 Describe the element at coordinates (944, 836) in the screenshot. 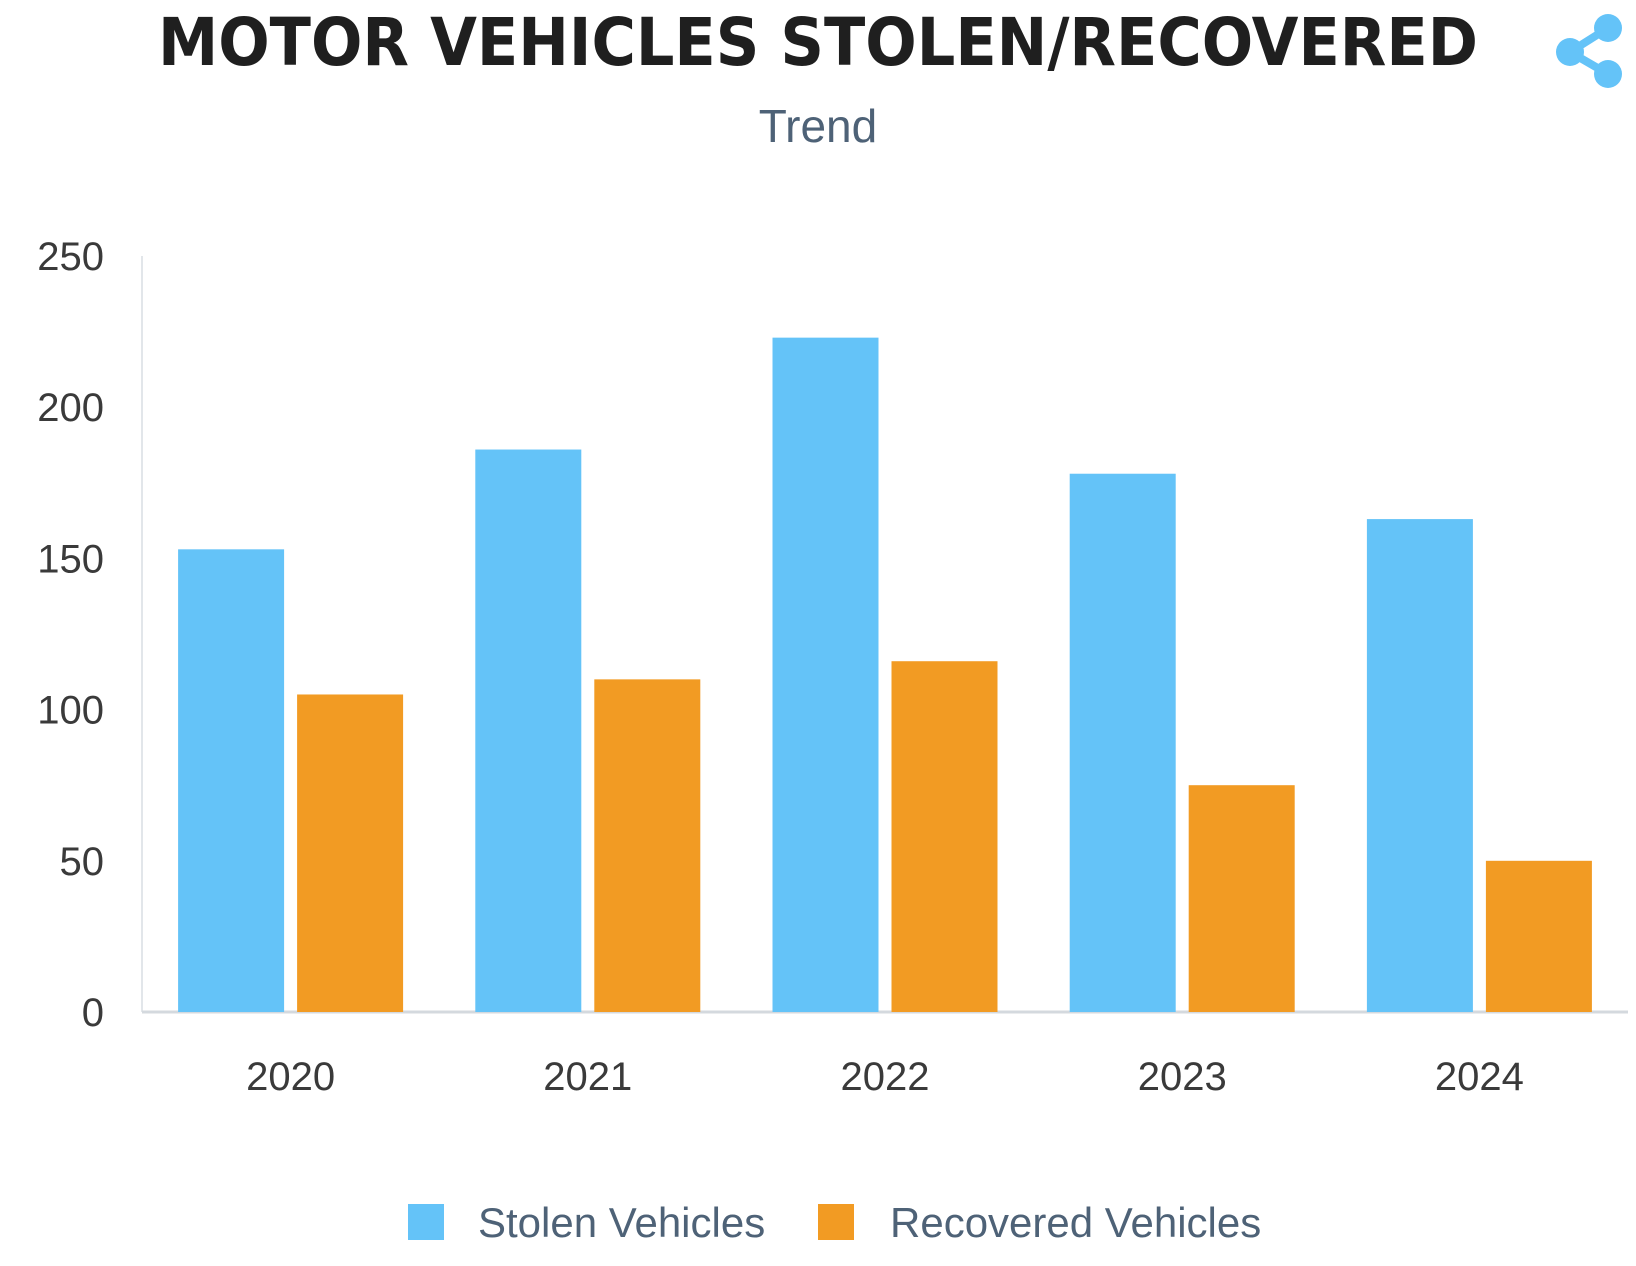

I see `bar-recovered-vehicles-2022` at that location.